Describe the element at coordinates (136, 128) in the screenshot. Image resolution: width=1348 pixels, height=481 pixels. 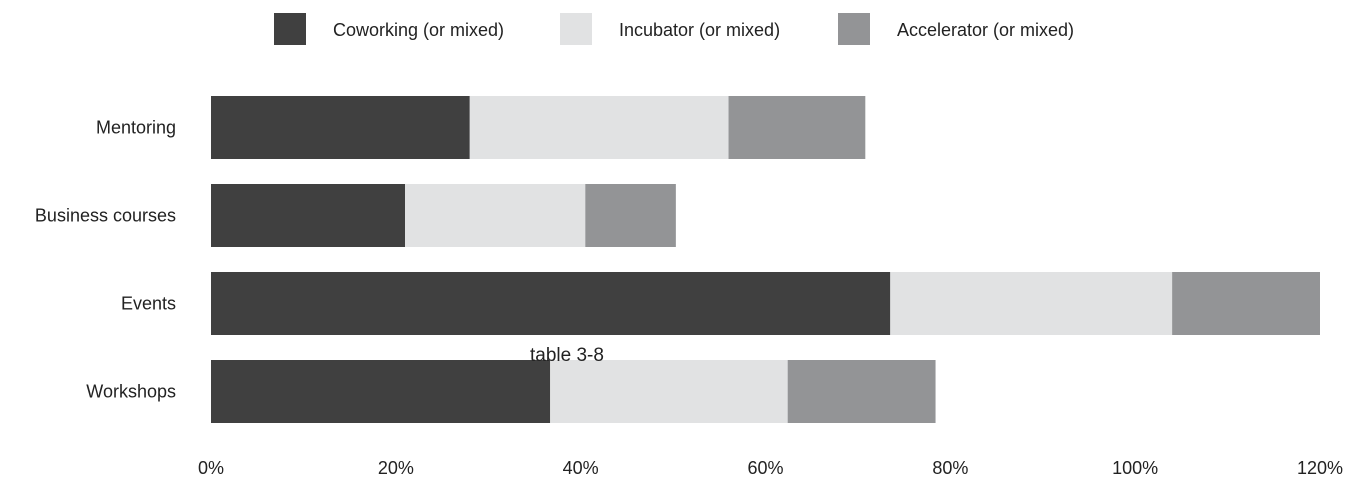
I see `category-label: Mentoring` at that location.